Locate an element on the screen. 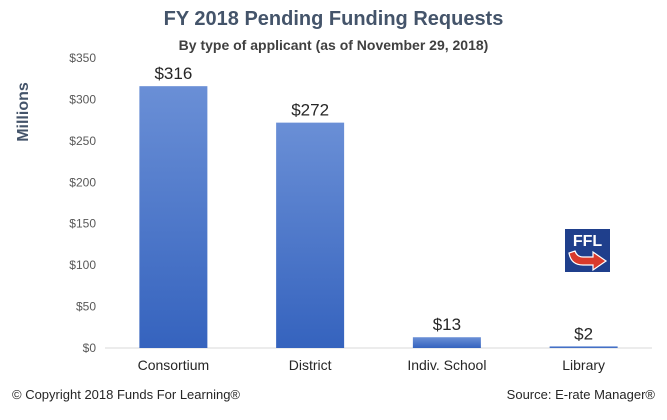 This screenshot has width=667, height=420. y-tick-label: $50 is located at coordinates (86, 307).